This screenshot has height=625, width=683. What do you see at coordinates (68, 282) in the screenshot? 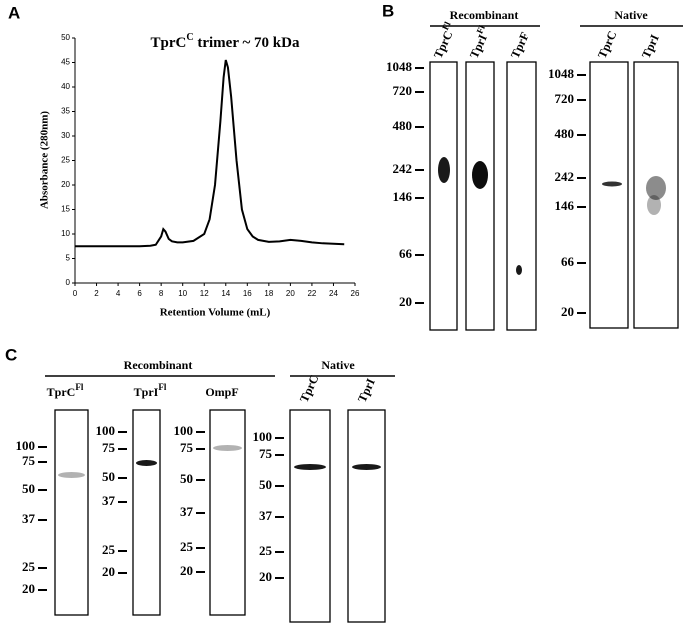
I see `y-tick-label: 0` at bounding box center [68, 282].